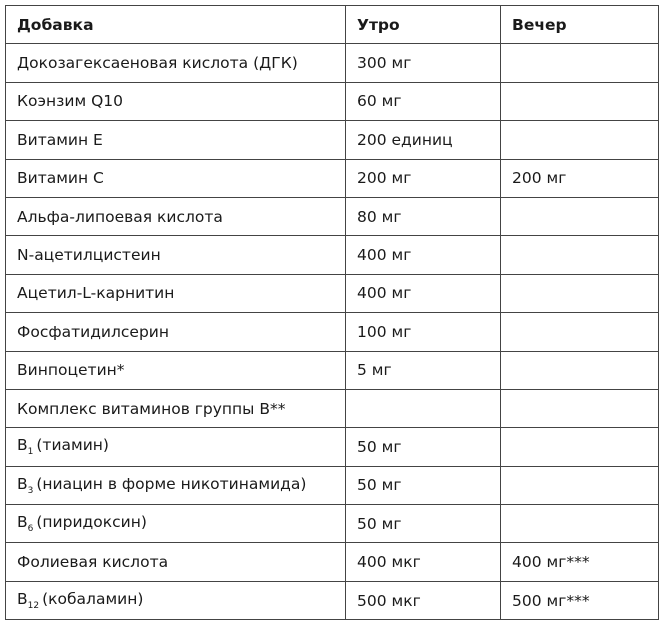  Describe the element at coordinates (72, 445) in the screenshot. I see `supplement-detail: (тиамин)` at that location.